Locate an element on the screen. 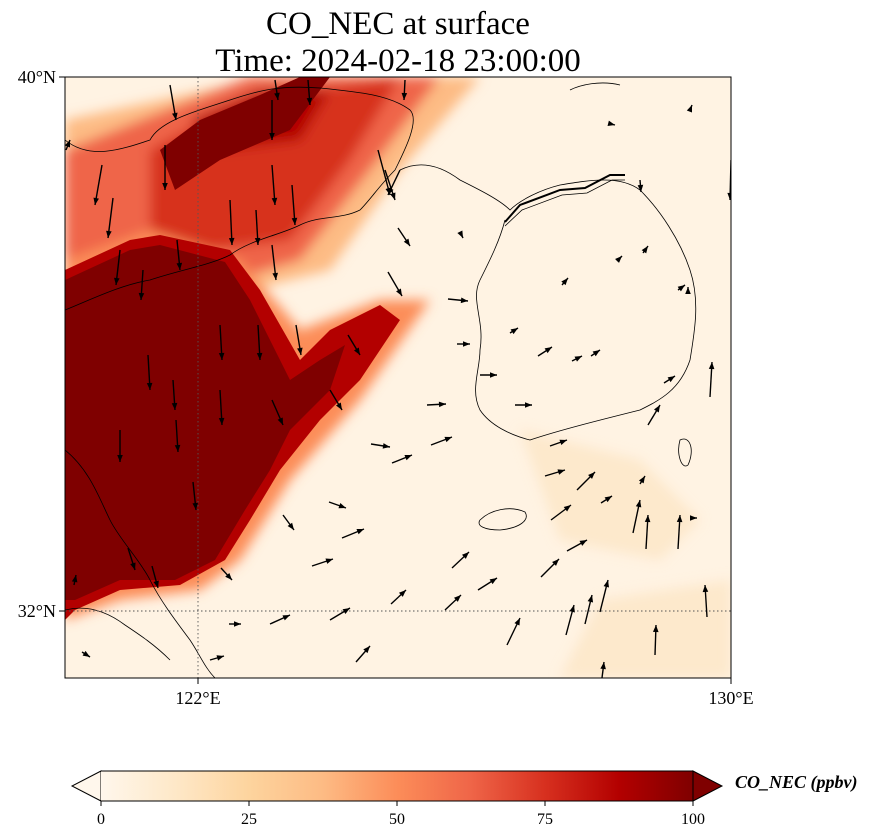  colorbar-title: CO_NEC (ppbv) is located at coordinates (796, 782).